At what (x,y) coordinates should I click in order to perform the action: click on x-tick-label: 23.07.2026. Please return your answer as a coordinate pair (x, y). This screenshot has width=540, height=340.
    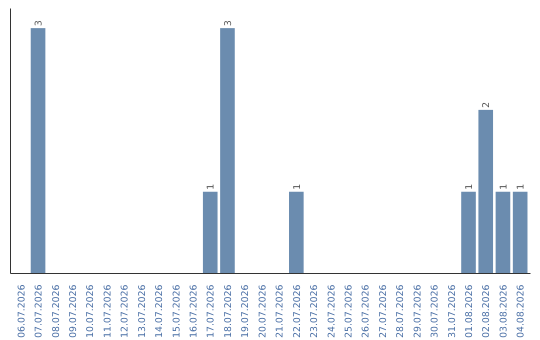
    Looking at the image, I should click on (314, 311).